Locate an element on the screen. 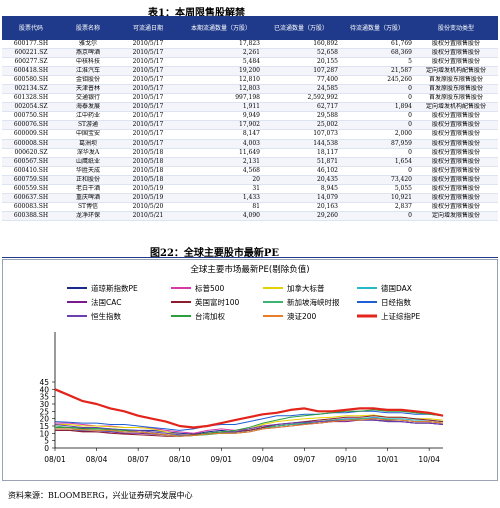 Image resolution: width=500 pixels, height=508 pixels. cell-pending: 5,055 is located at coordinates (377, 189).